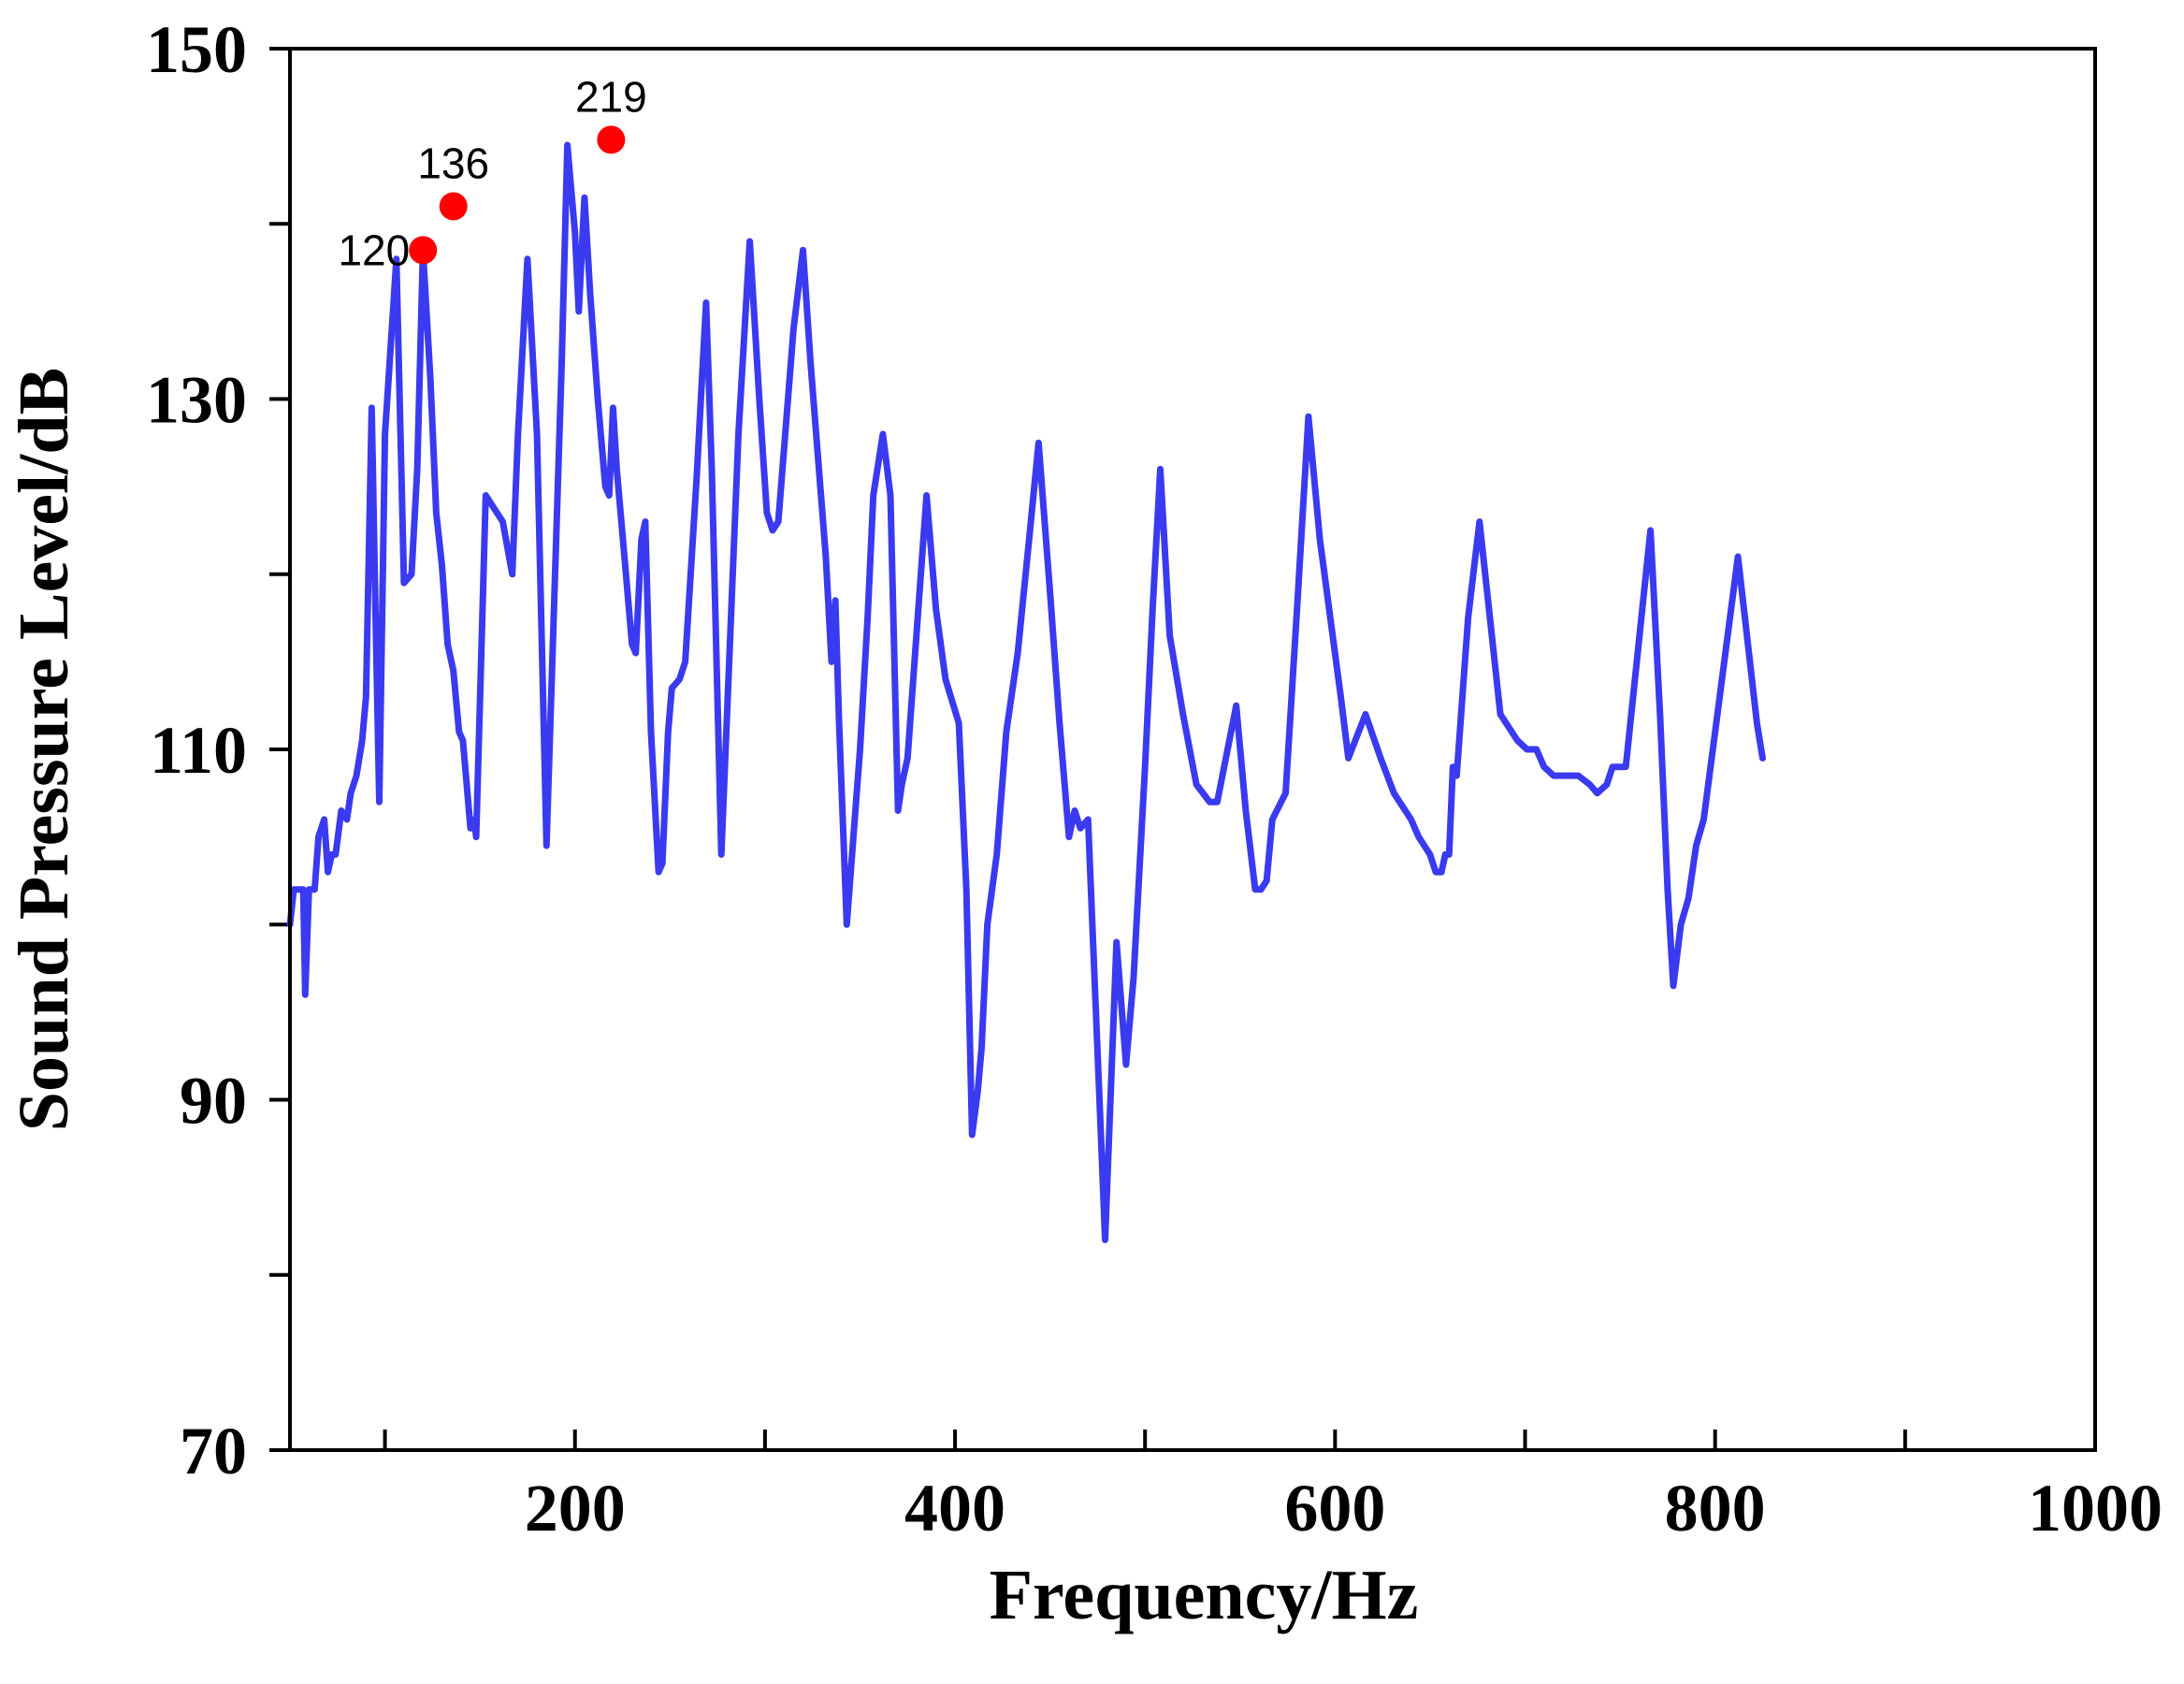 Image resolution: width=2184 pixels, height=1684 pixels. What do you see at coordinates (954, 1509) in the screenshot?
I see `x-tick-label: 400` at bounding box center [954, 1509].